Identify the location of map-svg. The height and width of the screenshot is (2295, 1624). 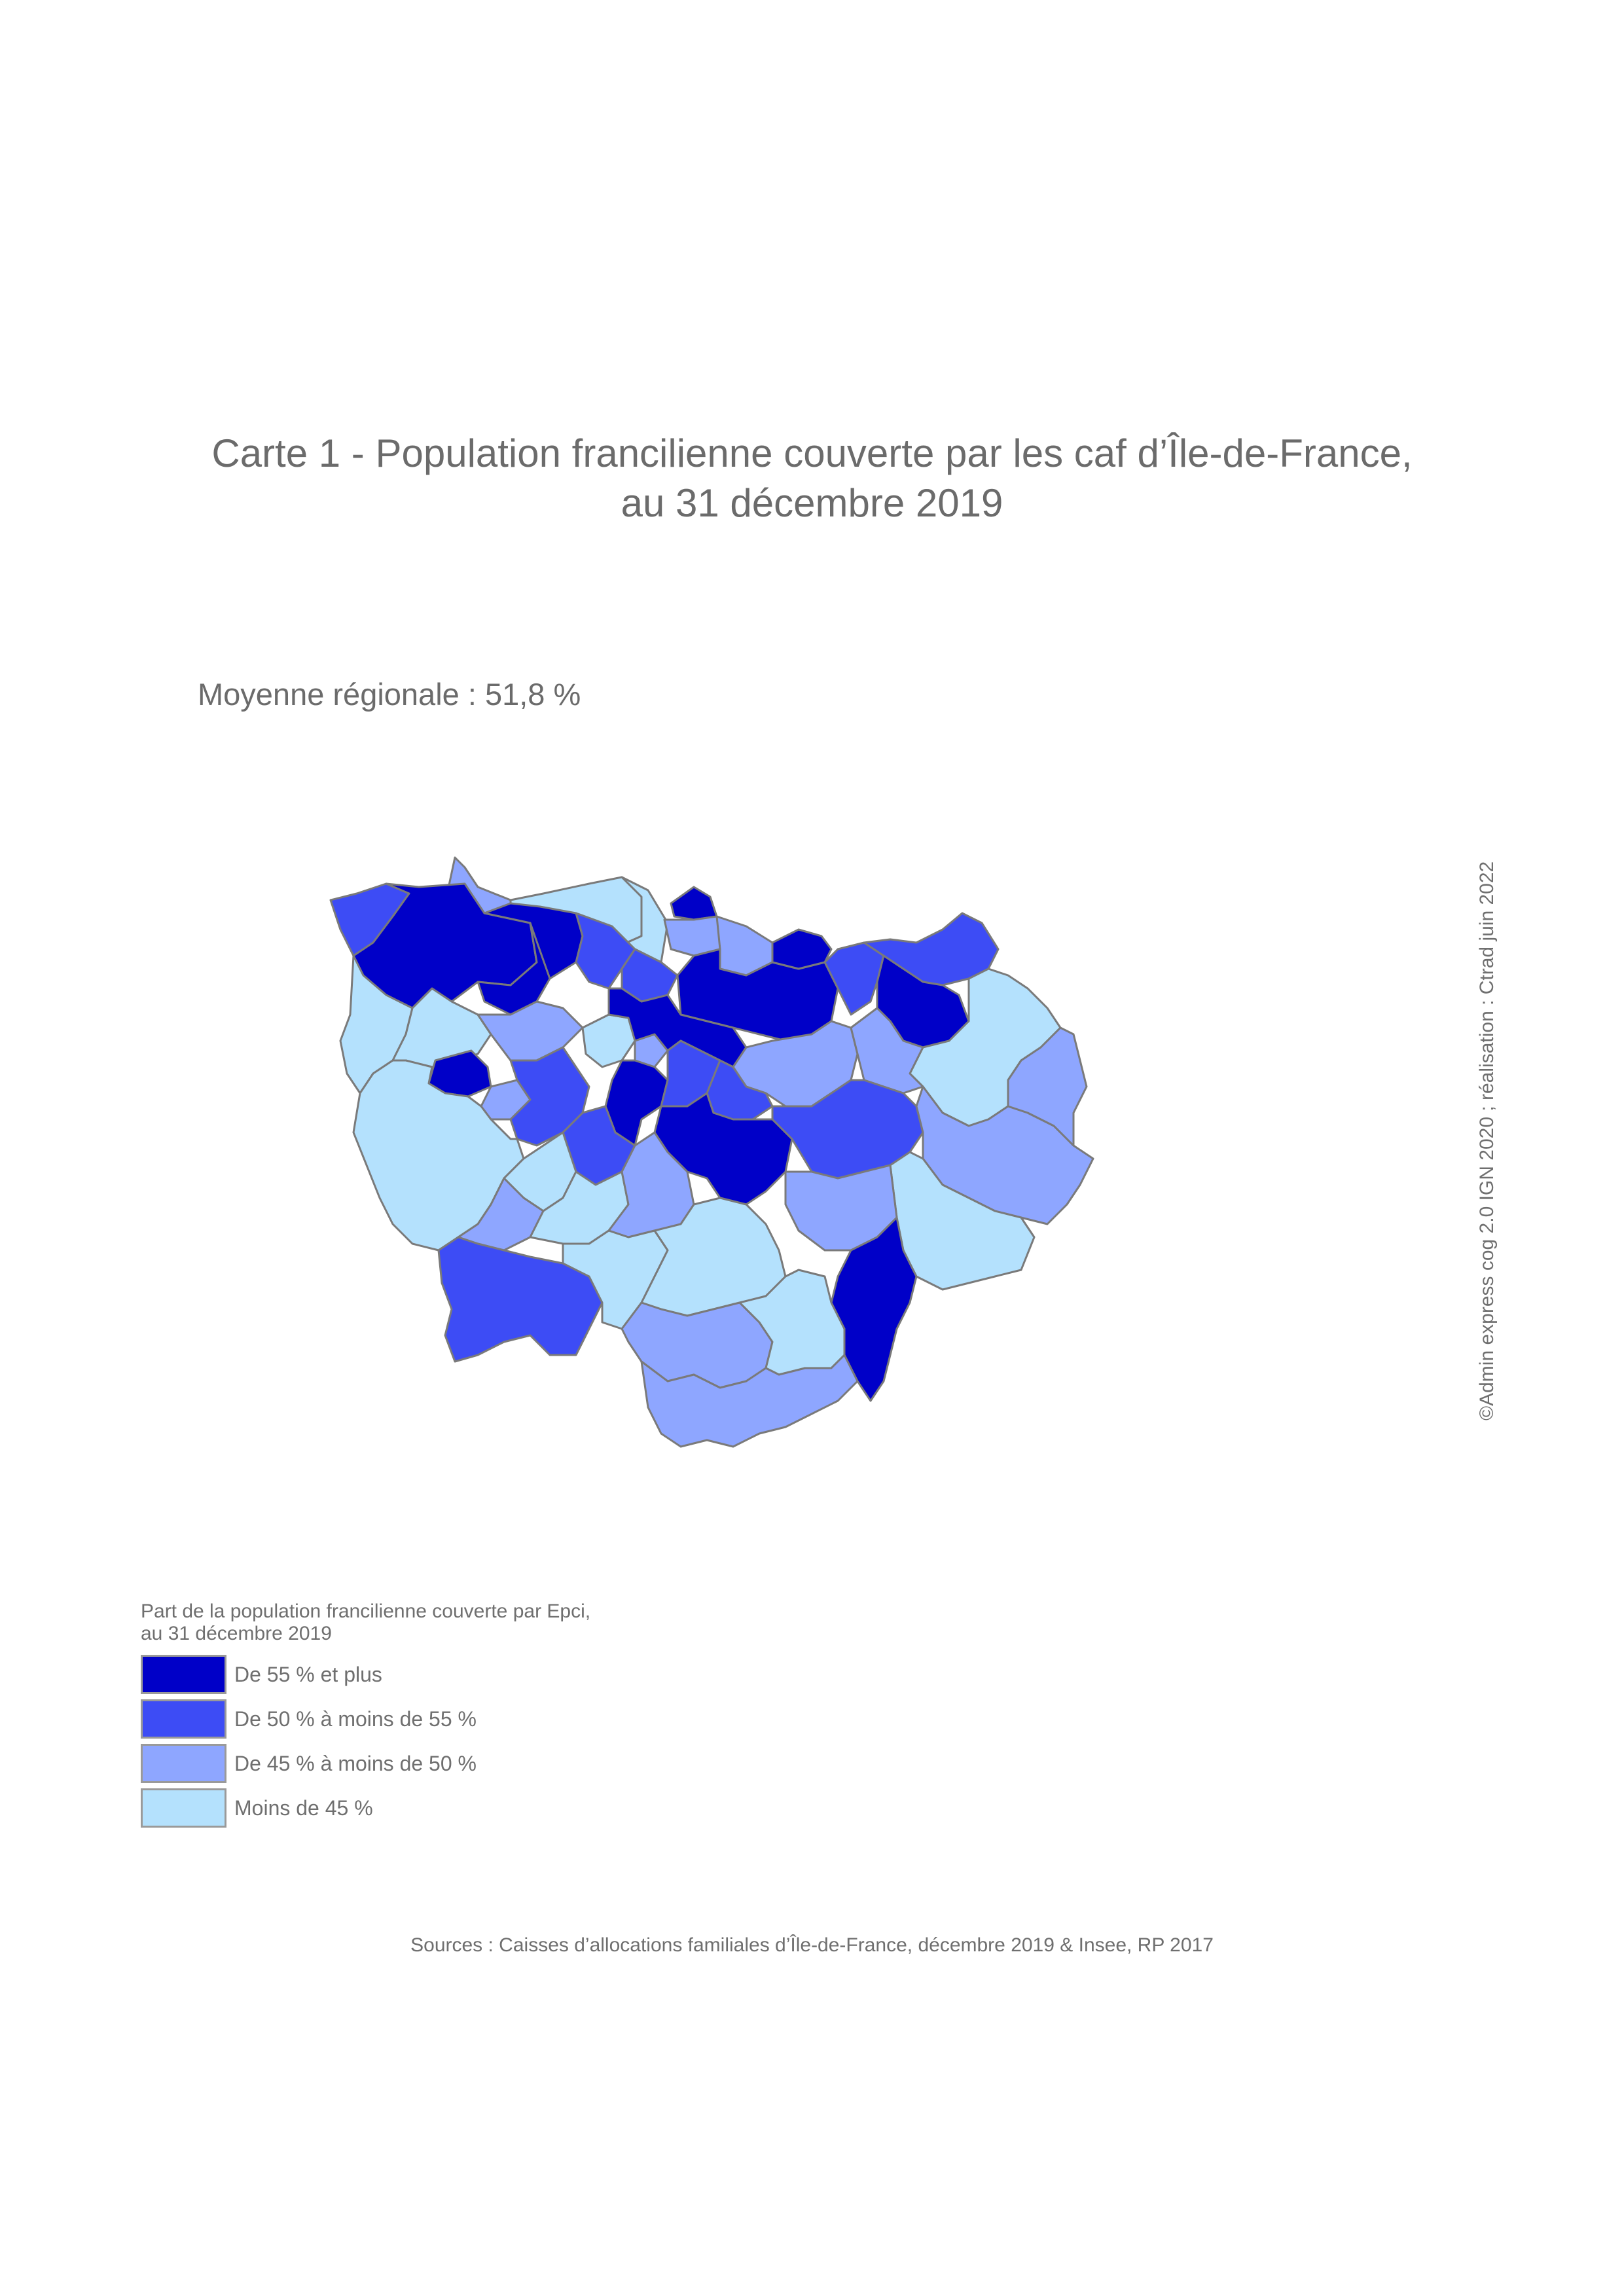
(711, 1152).